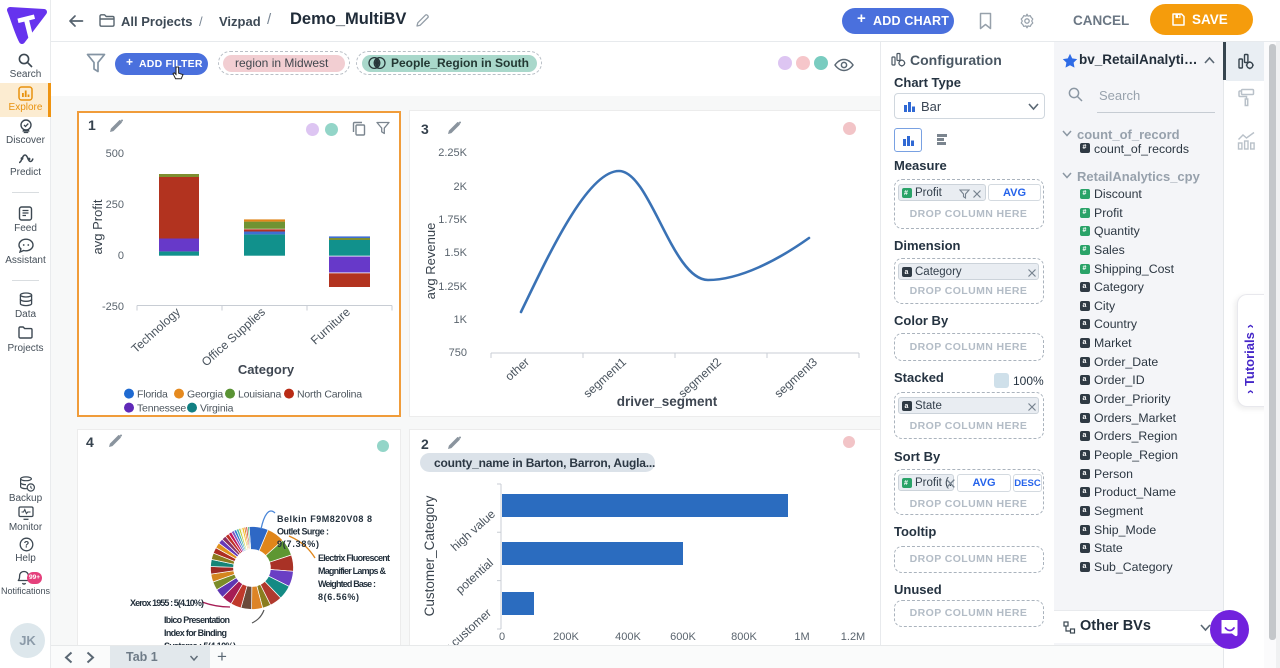 This screenshot has width=1280, height=668. What do you see at coordinates (352, 571) in the screenshot?
I see `svg-text: Magnifier Lamps &` at bounding box center [352, 571].